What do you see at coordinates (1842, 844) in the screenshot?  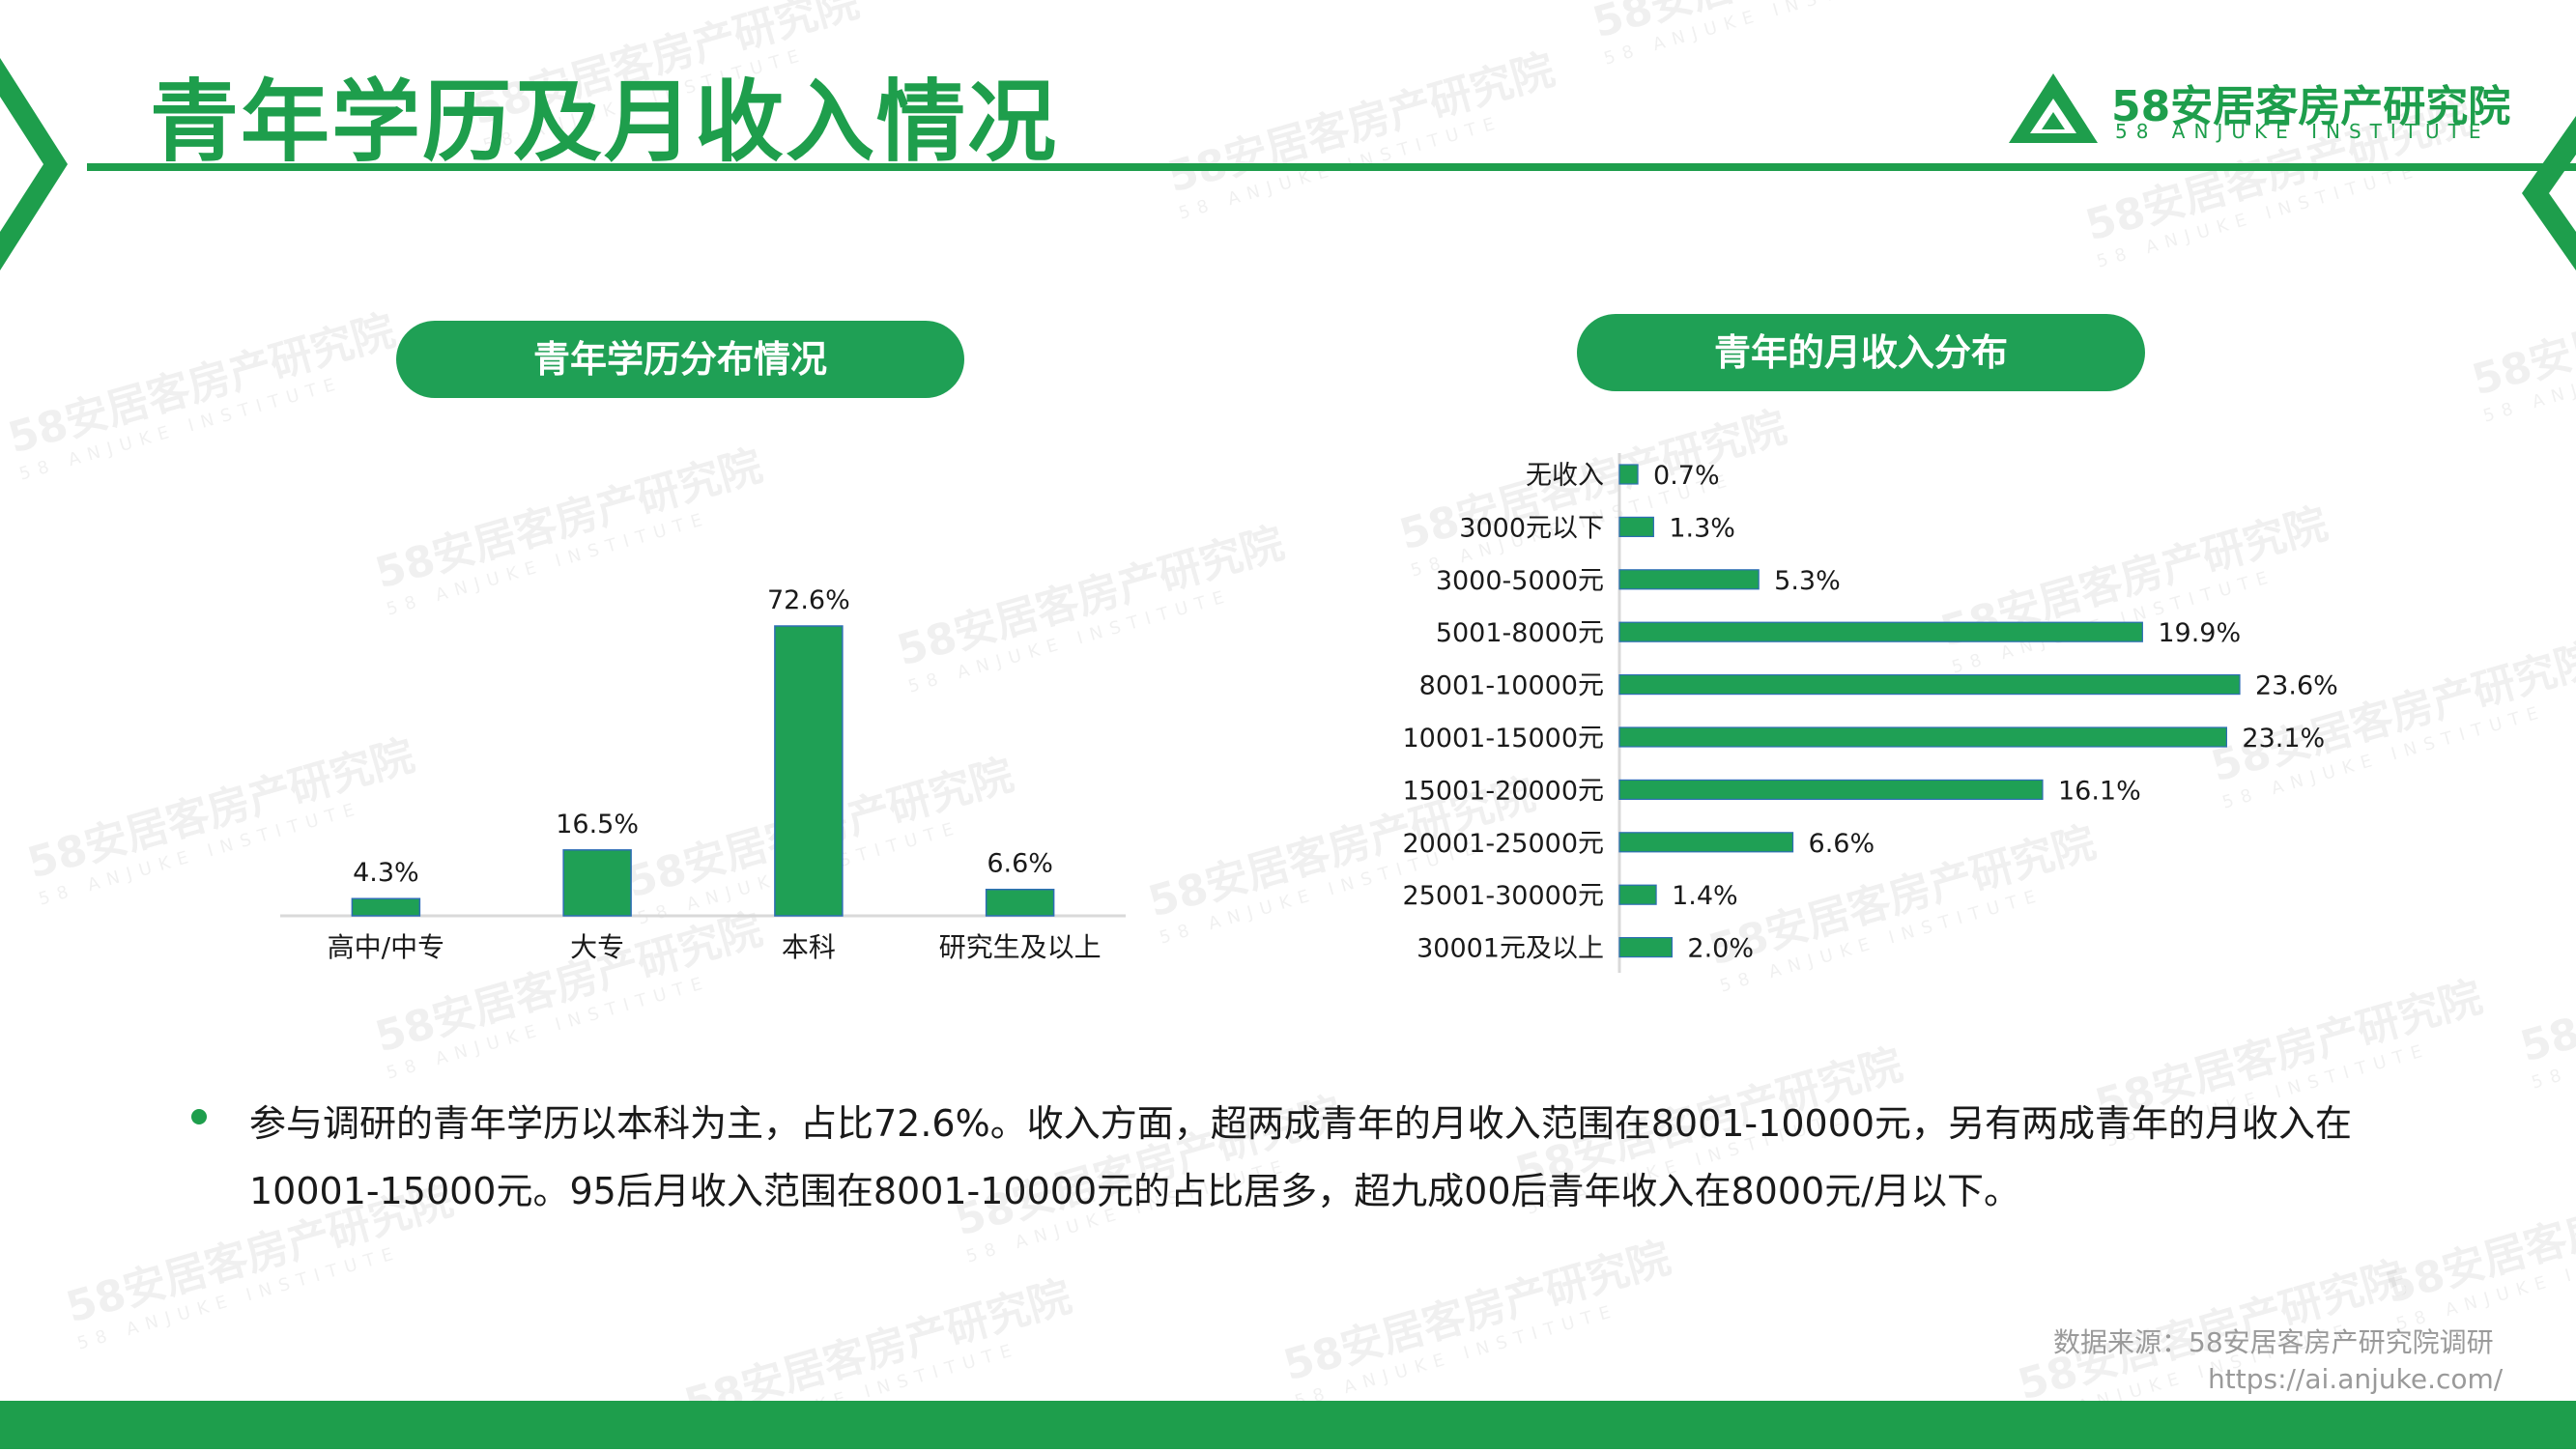 I see `income-bar-value-label: 6.6%` at bounding box center [1842, 844].